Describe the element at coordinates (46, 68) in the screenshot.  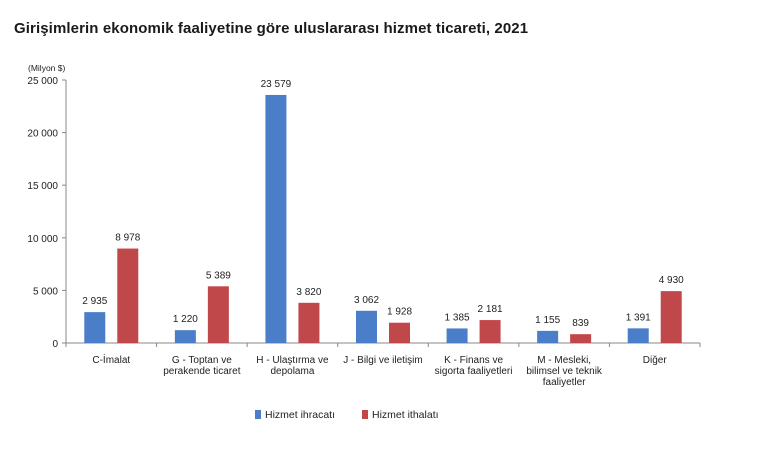
I see `y-axis-unit-label: (Milyon $)` at that location.